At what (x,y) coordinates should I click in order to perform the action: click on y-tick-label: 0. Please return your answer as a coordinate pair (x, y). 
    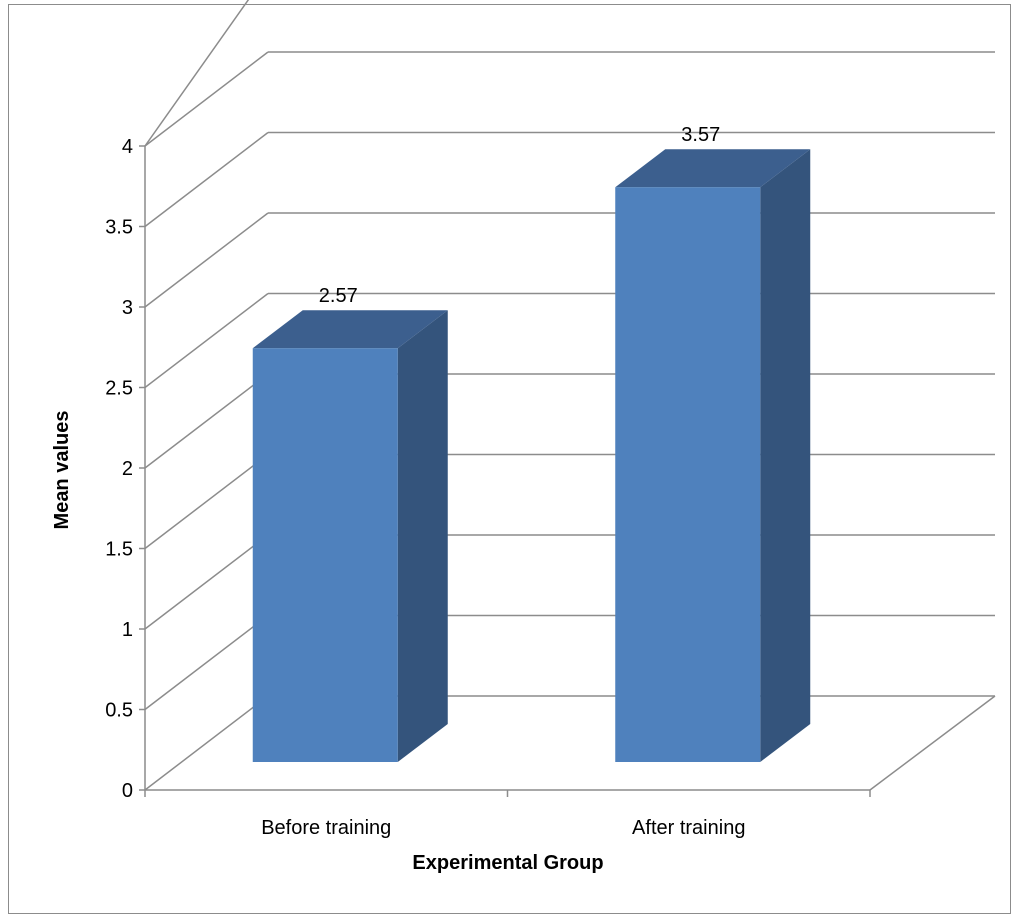
    Looking at the image, I should click on (127, 791).